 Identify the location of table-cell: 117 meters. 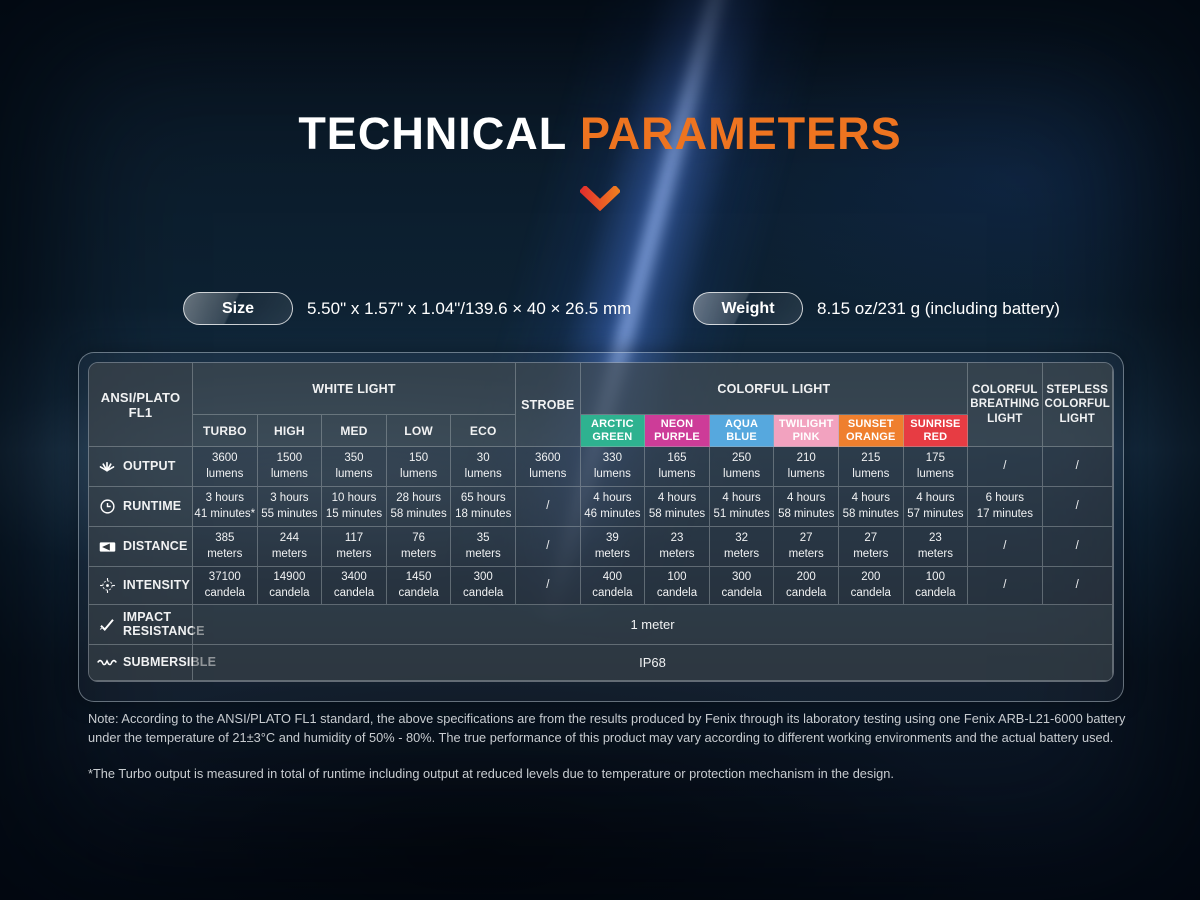
(354, 547).